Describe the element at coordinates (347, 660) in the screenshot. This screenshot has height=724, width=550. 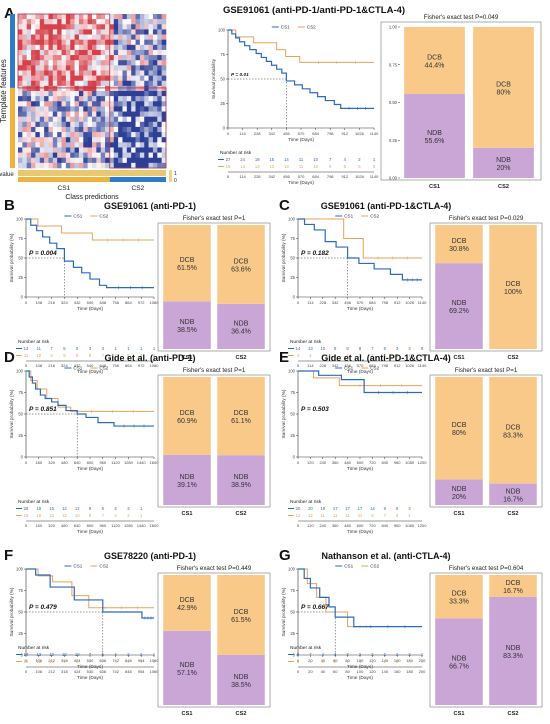
I see `x-tick-label: 80` at that location.